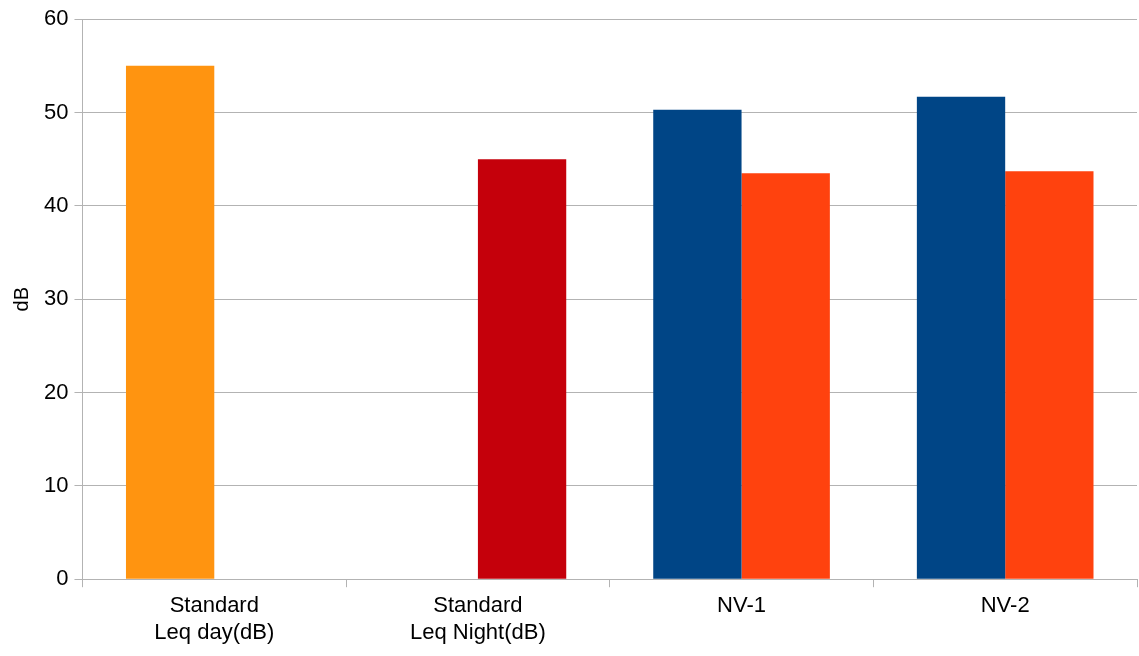  Describe the element at coordinates (1005, 605) in the screenshot. I see `x-tick-label: NV-2` at that location.